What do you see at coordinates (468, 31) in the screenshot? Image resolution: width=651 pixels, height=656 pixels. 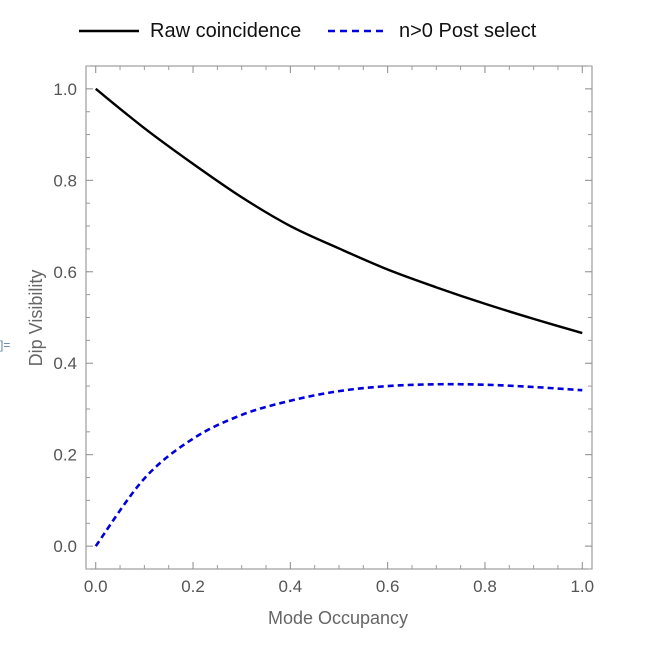 I see `legend-label: n>0 Post select` at bounding box center [468, 31].